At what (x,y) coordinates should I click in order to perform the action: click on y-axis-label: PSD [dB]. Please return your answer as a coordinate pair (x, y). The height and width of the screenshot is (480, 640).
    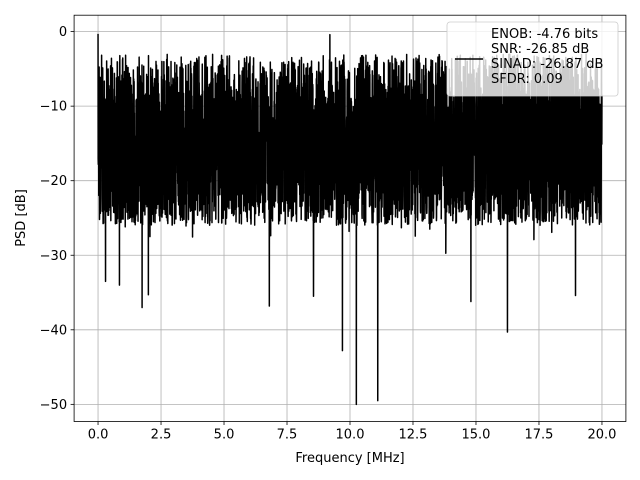
    Looking at the image, I should click on (21, 218).